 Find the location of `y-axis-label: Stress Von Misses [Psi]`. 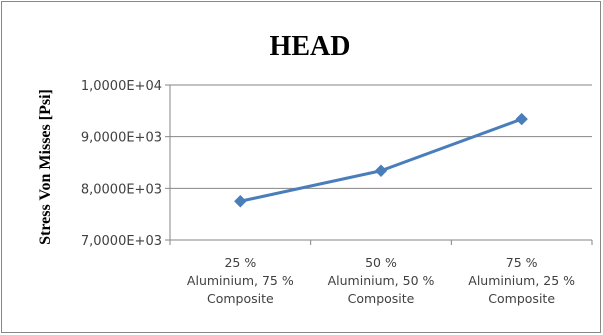

y-axis-label: Stress Von Misses [Psi] is located at coordinates (45, 167).